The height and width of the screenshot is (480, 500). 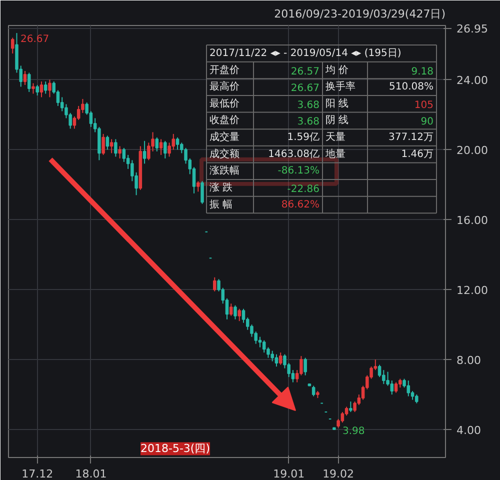 What do you see at coordinates (353, 432) in the screenshot?
I see `annotation: 3.98` at bounding box center [353, 432].